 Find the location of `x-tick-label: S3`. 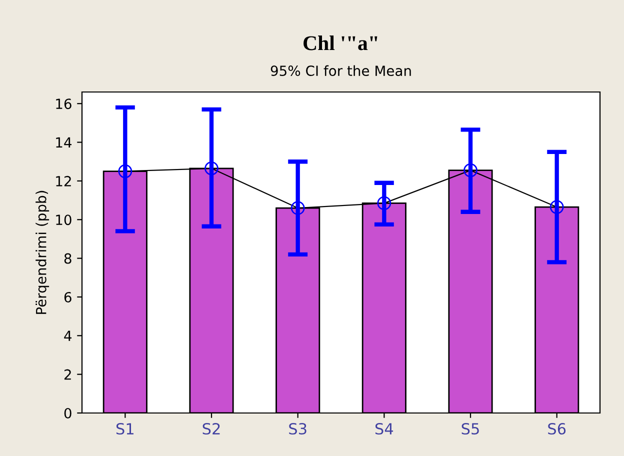

x-tick-label: S3 is located at coordinates (297, 428).